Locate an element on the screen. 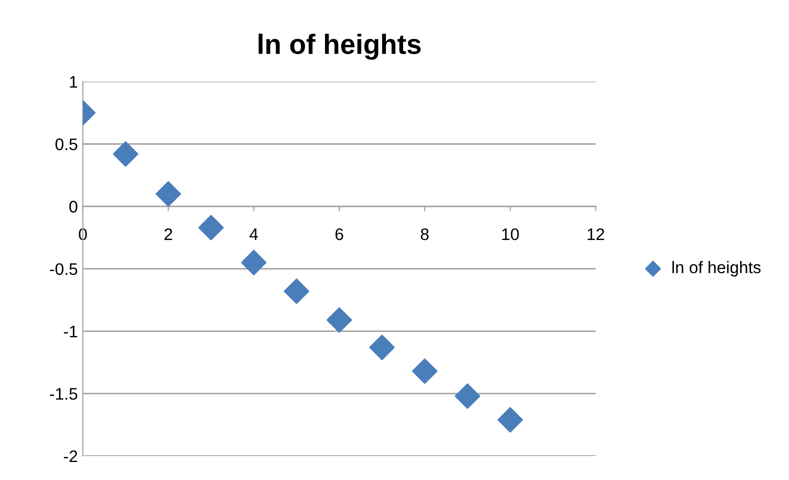  y-tick-label: 0.5 is located at coordinates (66, 144).